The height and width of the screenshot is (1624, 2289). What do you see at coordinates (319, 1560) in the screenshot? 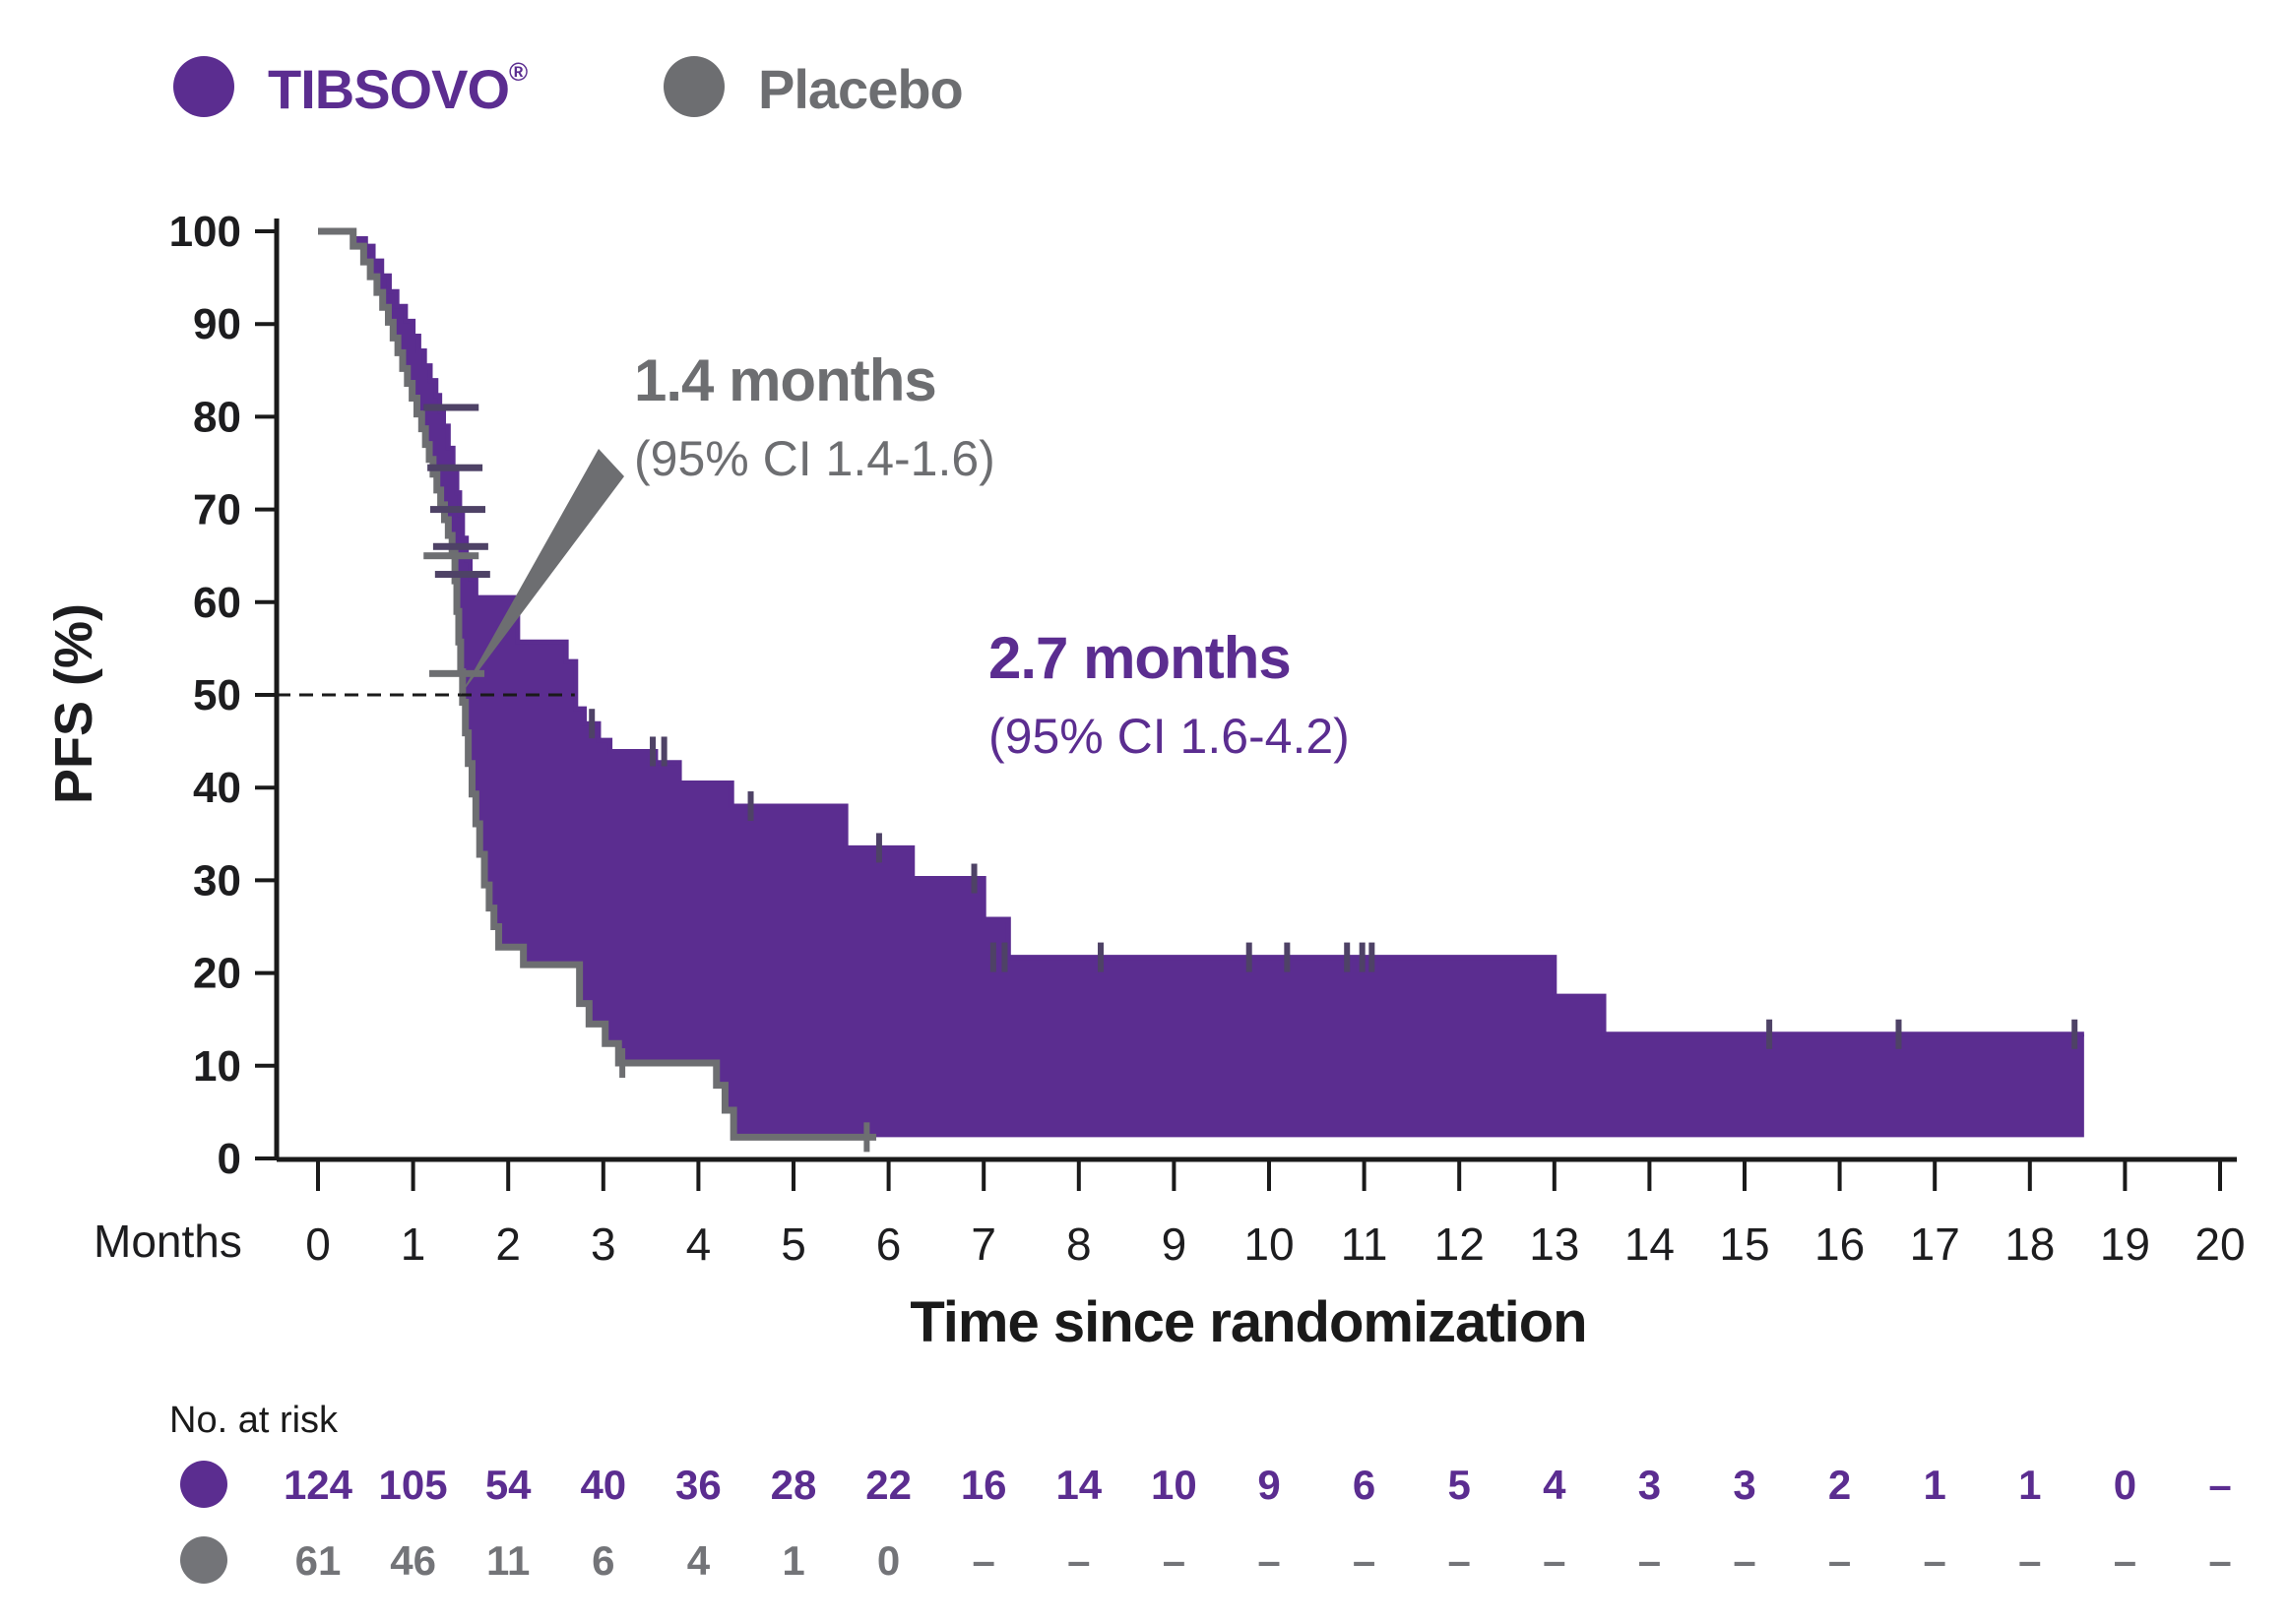
I see `risk-count: 61` at bounding box center [319, 1560].